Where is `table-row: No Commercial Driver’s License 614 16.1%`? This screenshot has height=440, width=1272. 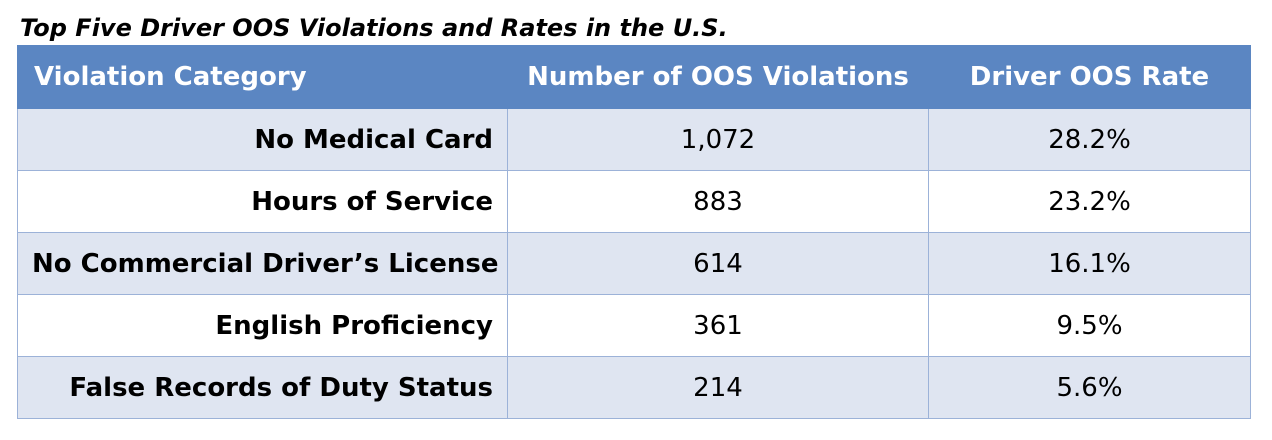 table-row: No Commercial Driver’s License 614 16.1% is located at coordinates (634, 263).